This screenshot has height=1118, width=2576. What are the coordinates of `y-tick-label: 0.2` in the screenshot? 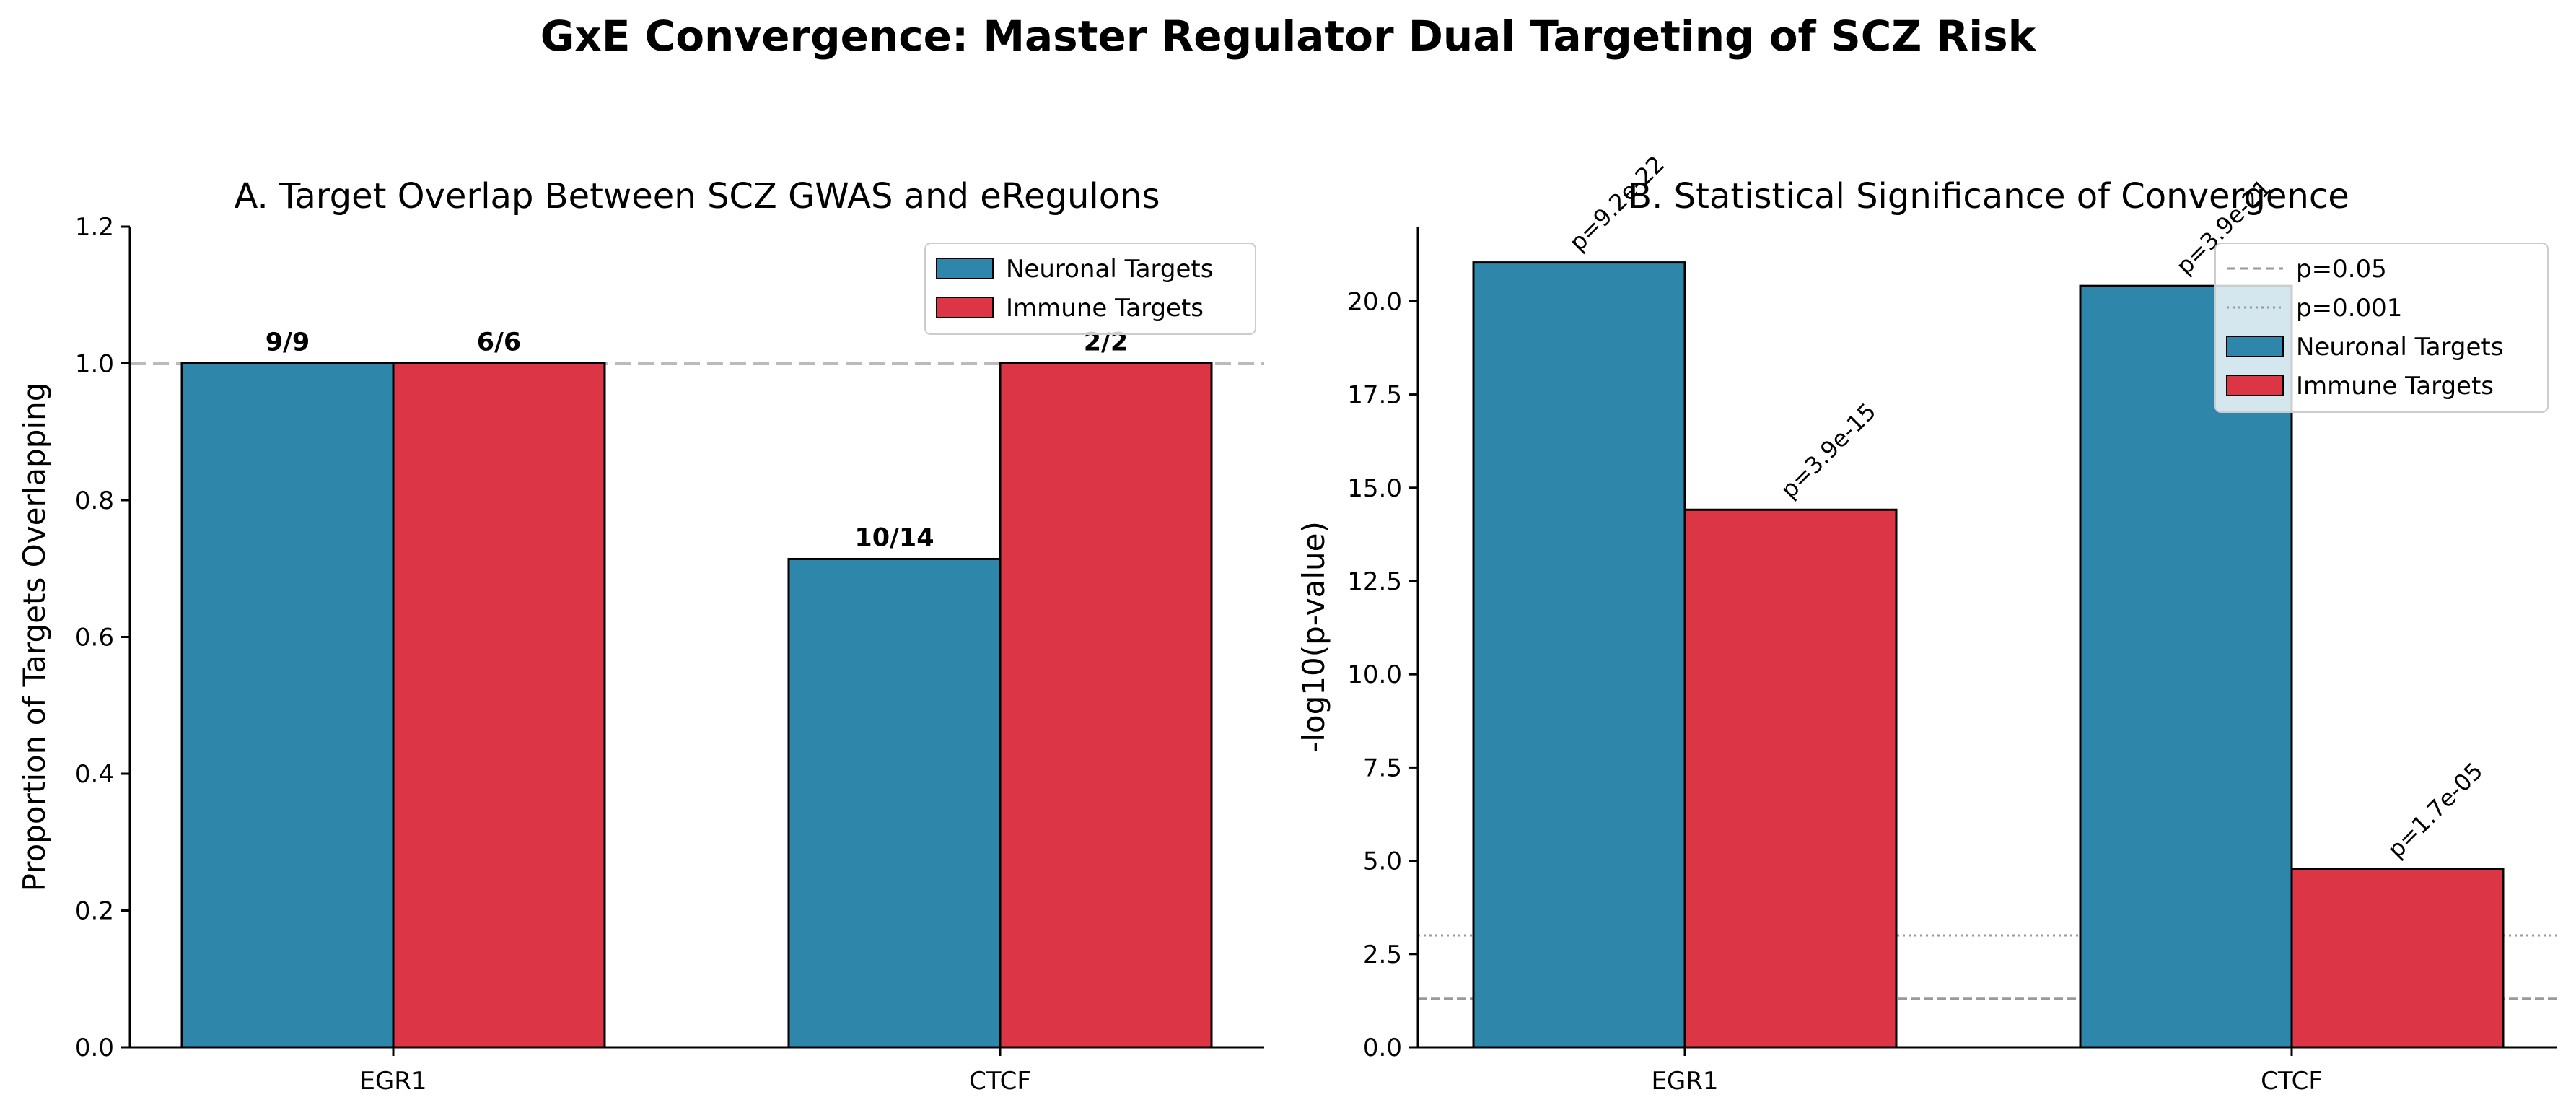 It's located at (94, 911).